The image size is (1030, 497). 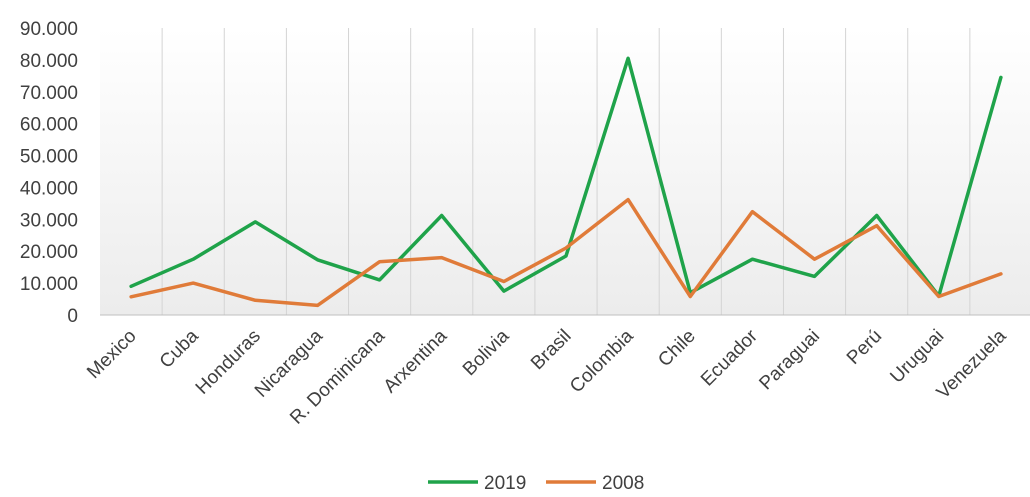 What do you see at coordinates (864, 347) in the screenshot?
I see `x-tick-label: Perú` at bounding box center [864, 347].